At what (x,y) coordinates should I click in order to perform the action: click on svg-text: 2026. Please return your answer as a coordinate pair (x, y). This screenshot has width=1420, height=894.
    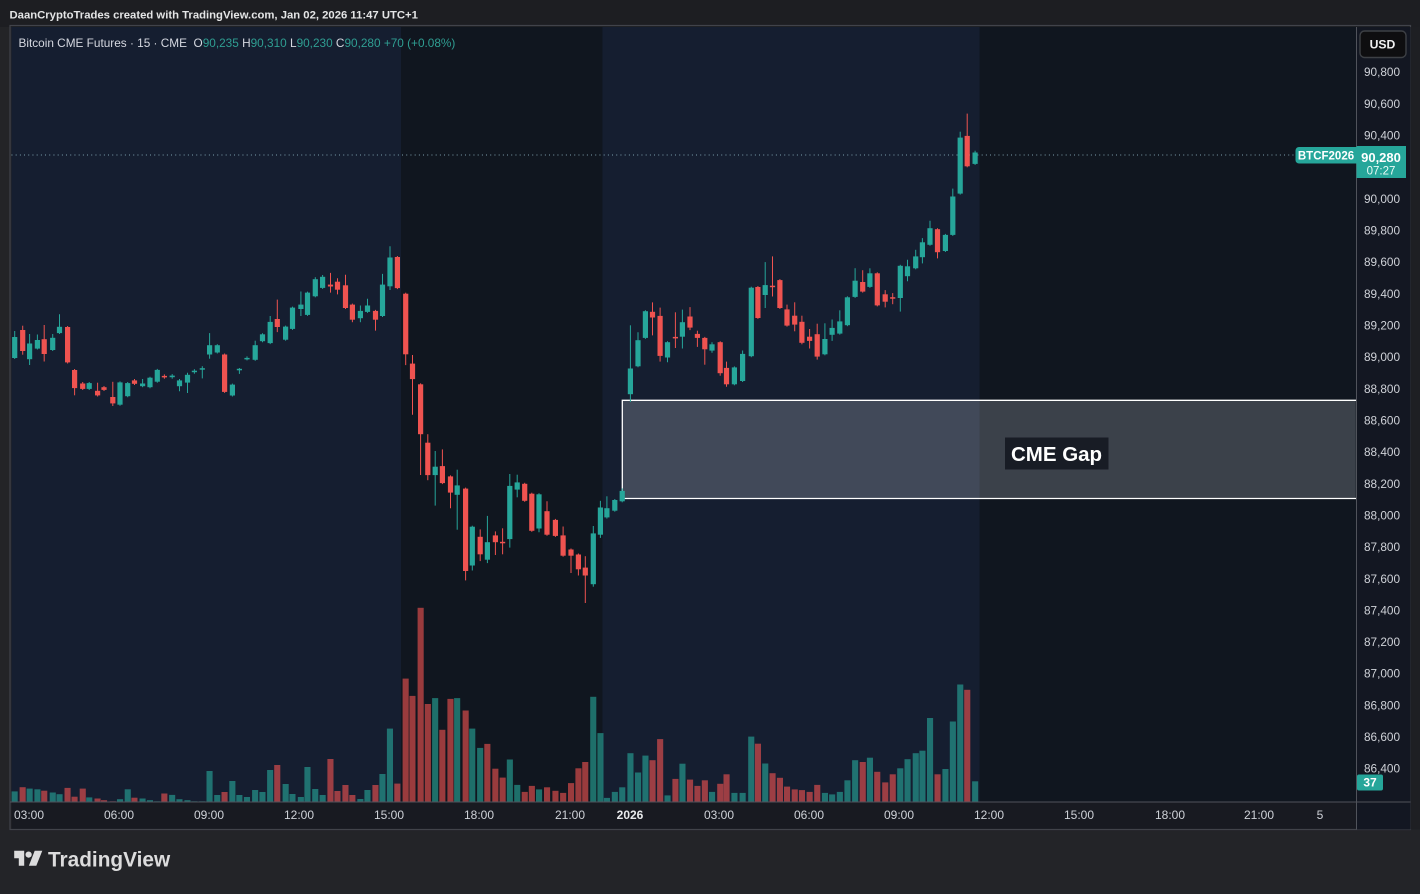
    Looking at the image, I should click on (630, 815).